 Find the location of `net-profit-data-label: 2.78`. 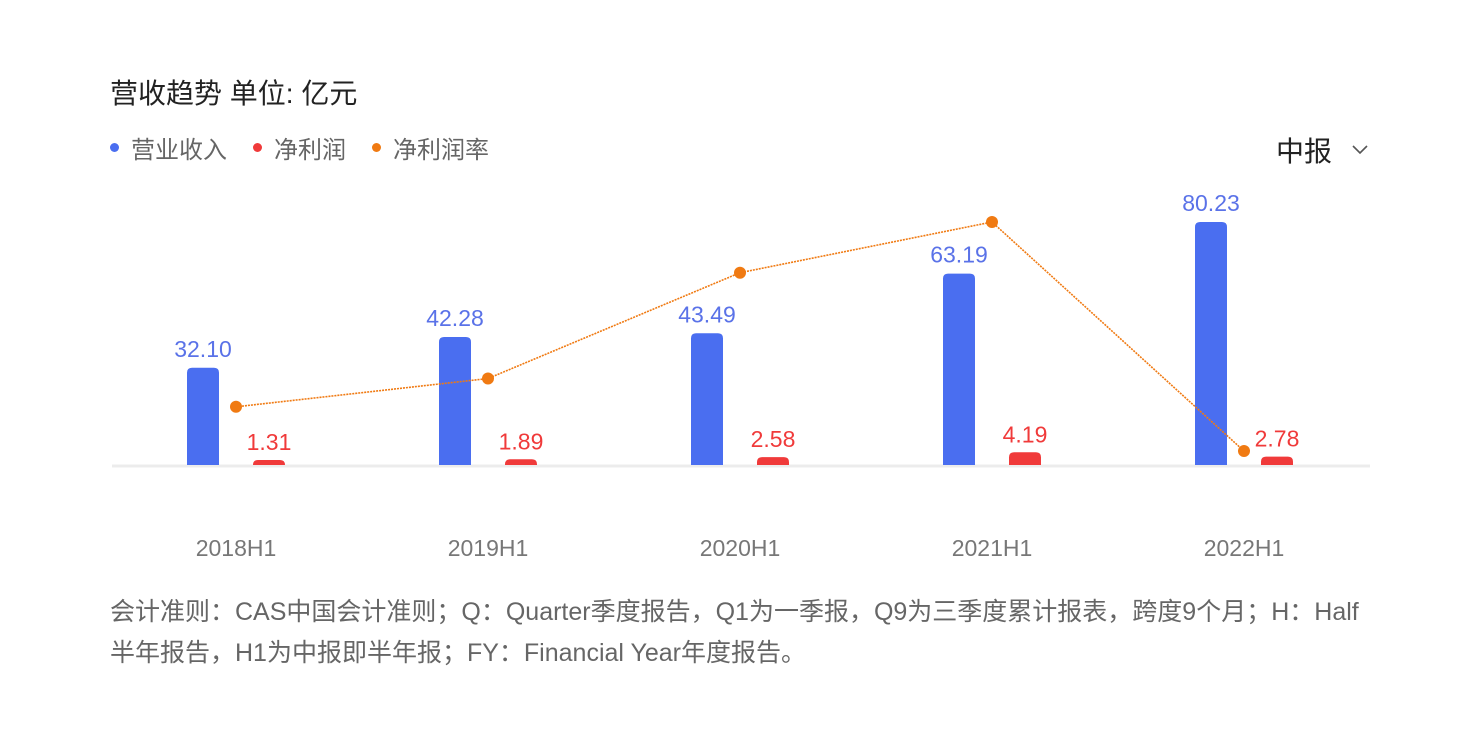

net-profit-data-label: 2.78 is located at coordinates (1277, 439).